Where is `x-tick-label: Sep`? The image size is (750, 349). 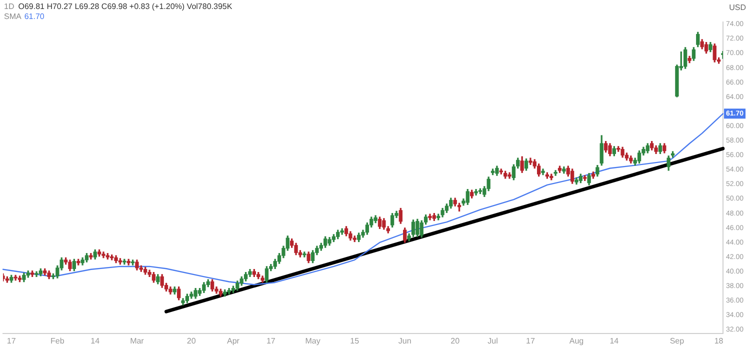
x-tick-label: Sep is located at coordinates (677, 341).